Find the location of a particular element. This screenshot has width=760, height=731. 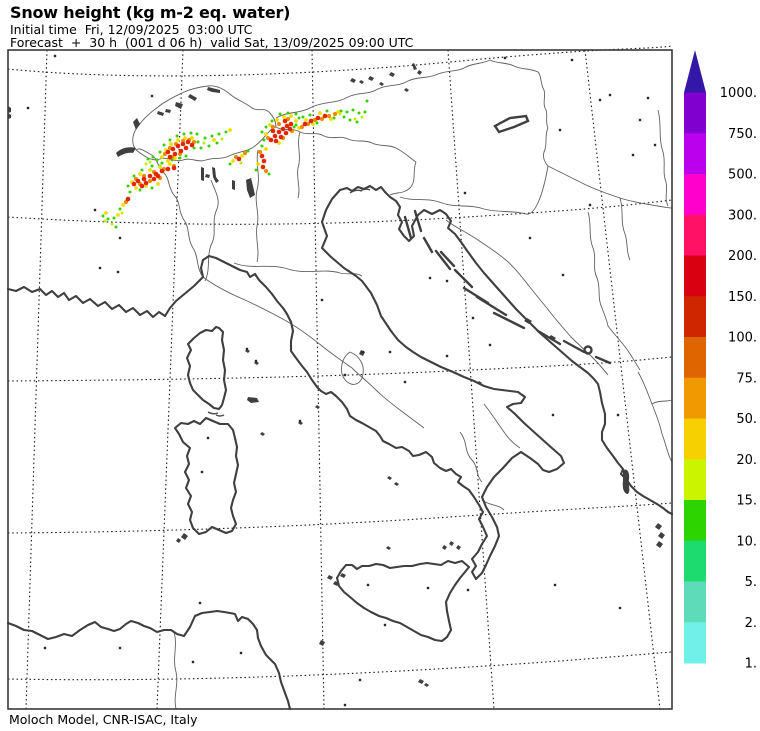

colorbar-tick-label: 150. is located at coordinates (742, 297).